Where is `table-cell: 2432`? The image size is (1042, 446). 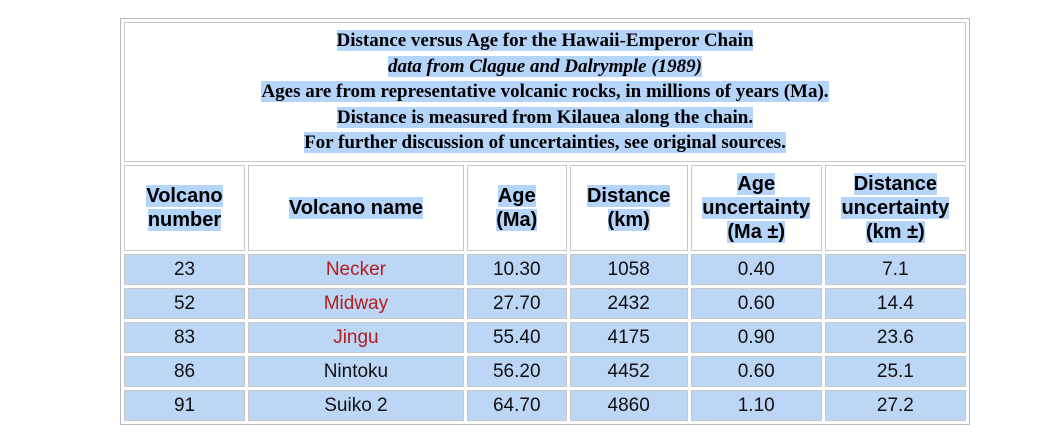
table-cell: 2432 is located at coordinates (628, 303).